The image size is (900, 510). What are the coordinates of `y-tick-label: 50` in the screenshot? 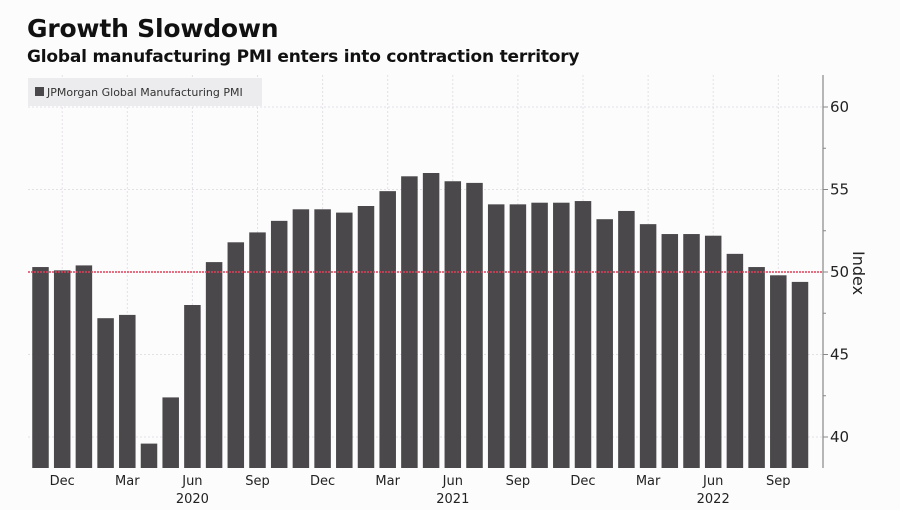 It's located at (839, 272).